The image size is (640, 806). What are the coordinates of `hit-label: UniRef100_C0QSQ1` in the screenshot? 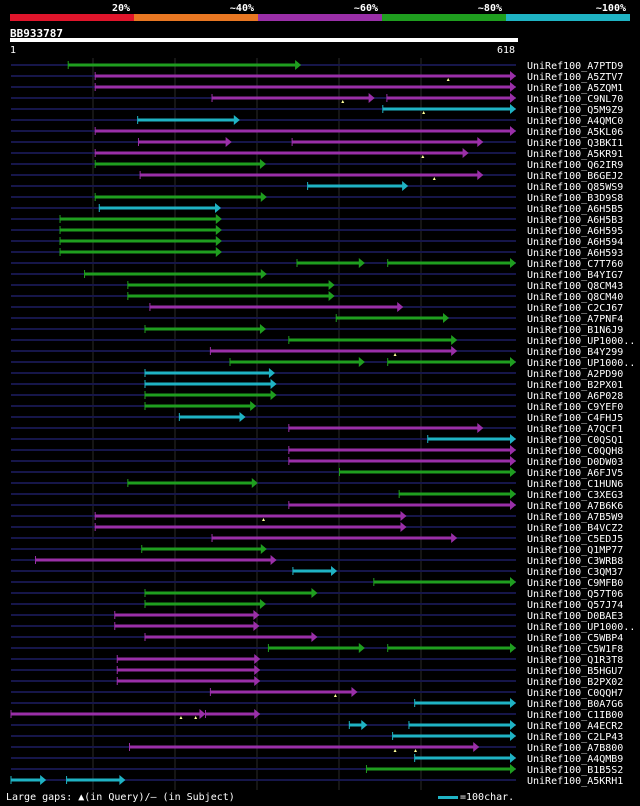 It's located at (575, 440).